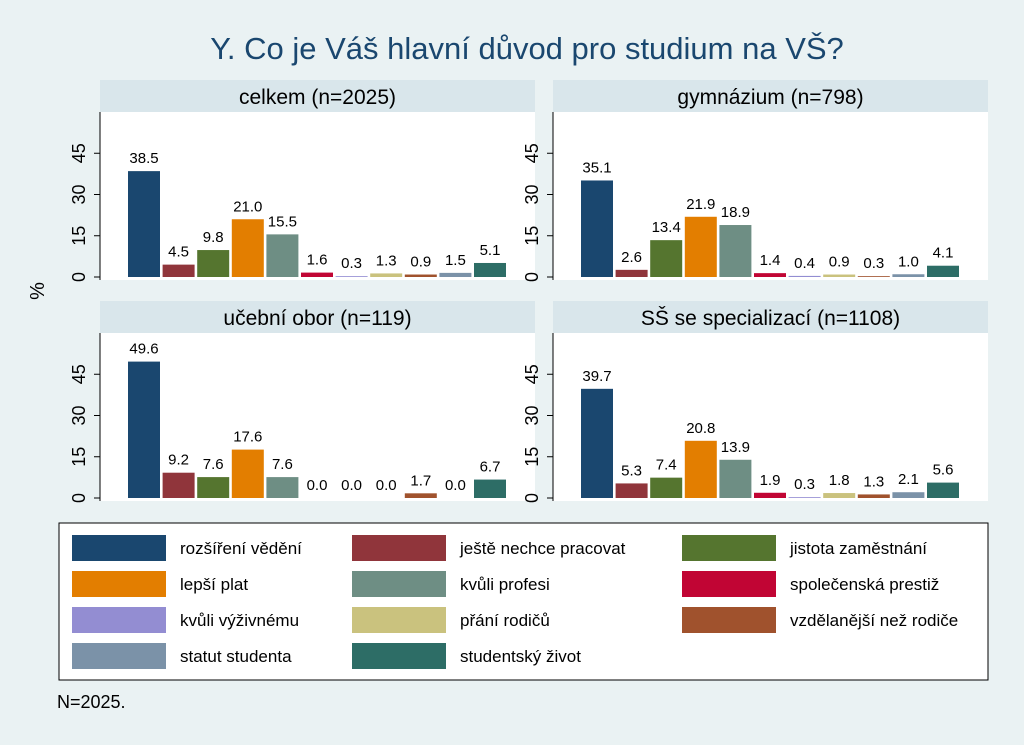 Image resolution: width=1024 pixels, height=745 pixels. Describe the element at coordinates (505, 620) in the screenshot. I see `legend-label: přání rodičů` at that location.